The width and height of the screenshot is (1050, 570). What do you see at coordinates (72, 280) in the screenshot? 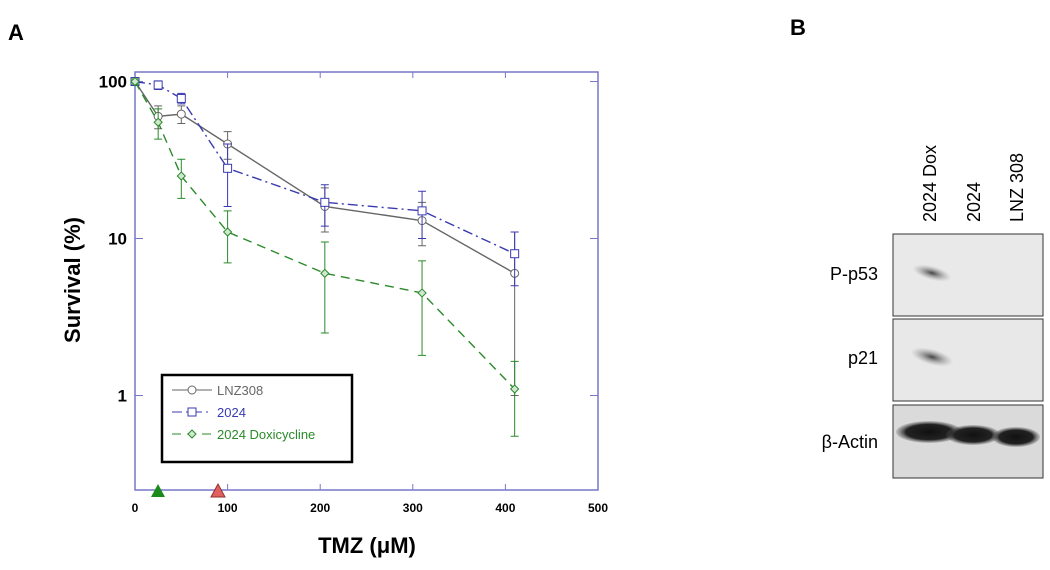
I see `y-axis-label: Survival (%)` at bounding box center [72, 280].